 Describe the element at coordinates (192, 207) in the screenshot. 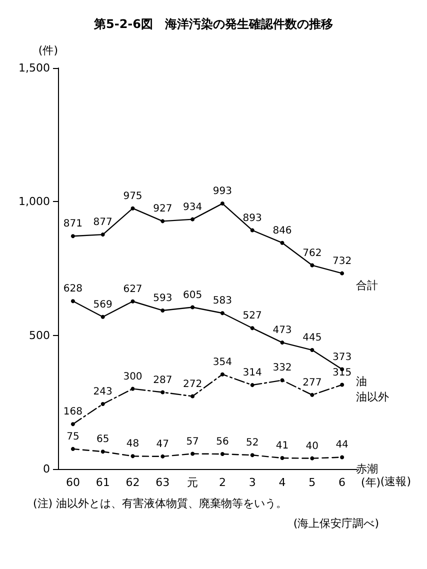

I see `data-label: 934` at that location.